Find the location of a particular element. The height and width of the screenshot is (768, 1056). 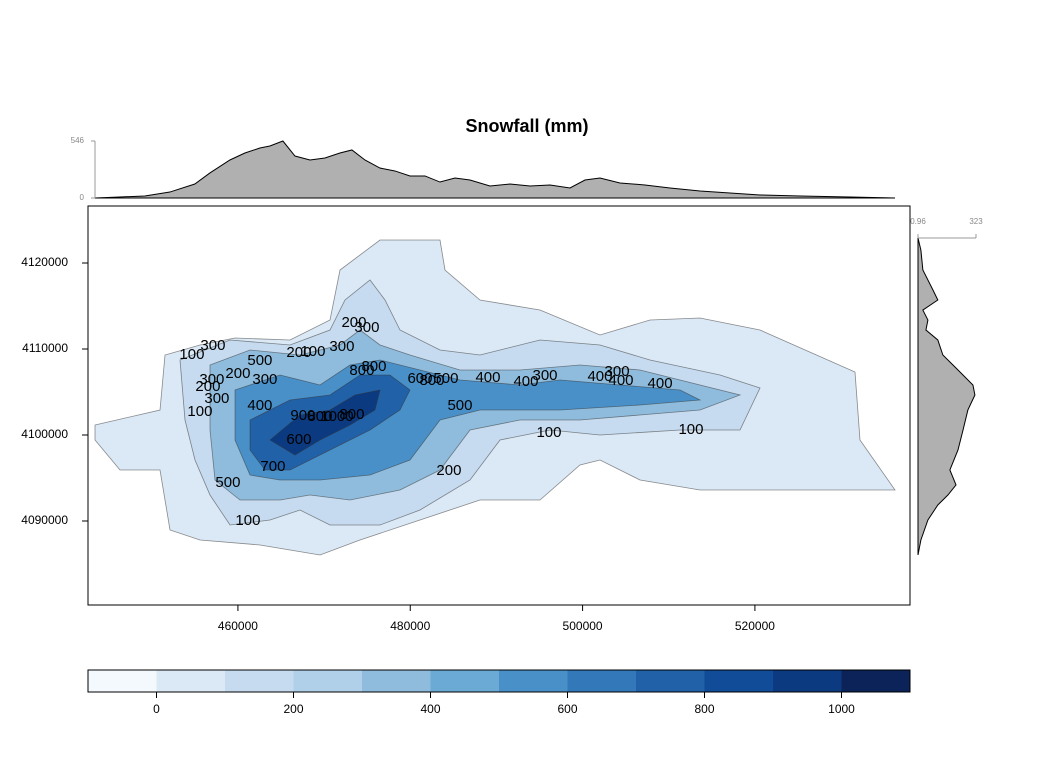

right-tick-label: 0.96 is located at coordinates (918, 221).